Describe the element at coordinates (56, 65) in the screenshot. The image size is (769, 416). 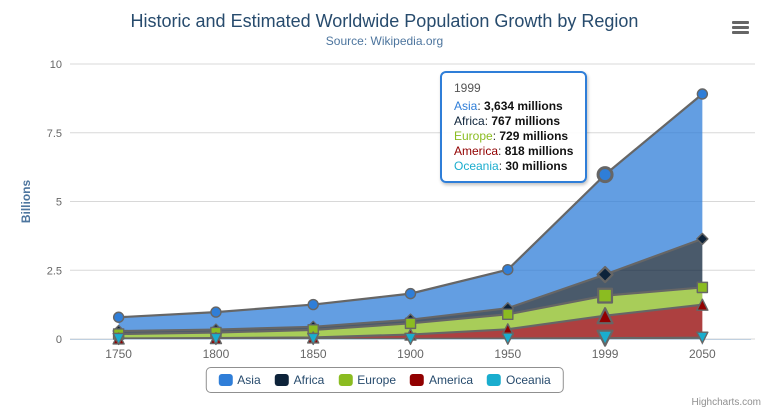
I see `y-axis-label: 10` at that location.